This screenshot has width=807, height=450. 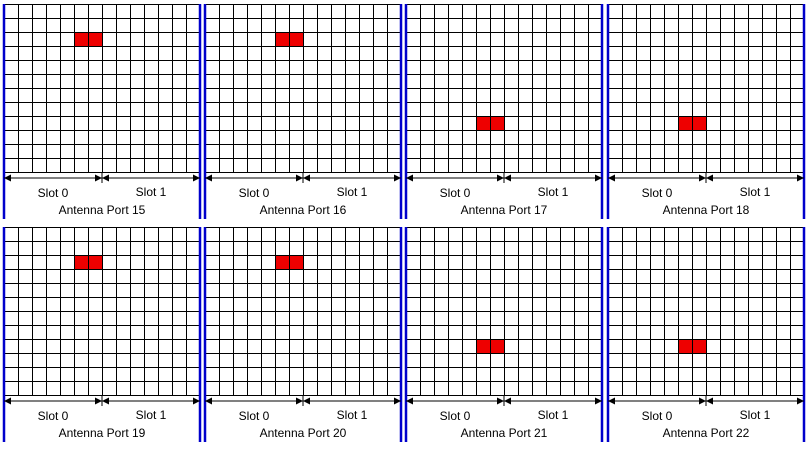 What do you see at coordinates (504, 433) in the screenshot?
I see `antenna-port-title: Antenna Port 21` at bounding box center [504, 433].